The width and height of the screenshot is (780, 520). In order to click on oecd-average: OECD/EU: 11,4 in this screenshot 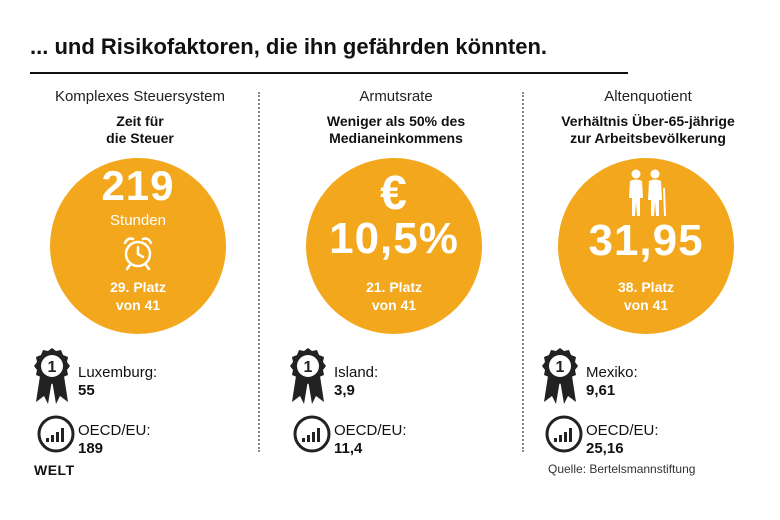, I will do `click(370, 439)`.